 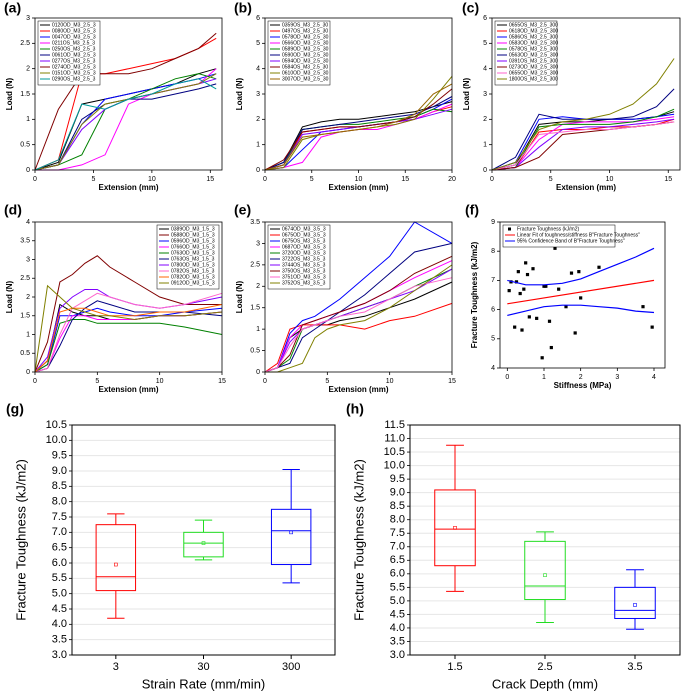 What do you see at coordinates (397, 520) in the screenshot?
I see `y-tick-label: 8.0` at bounding box center [397, 520].